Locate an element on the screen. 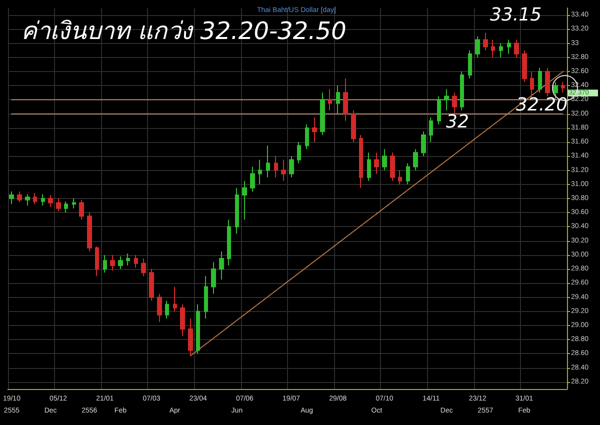  annotation: 33.15 is located at coordinates (516, 15).